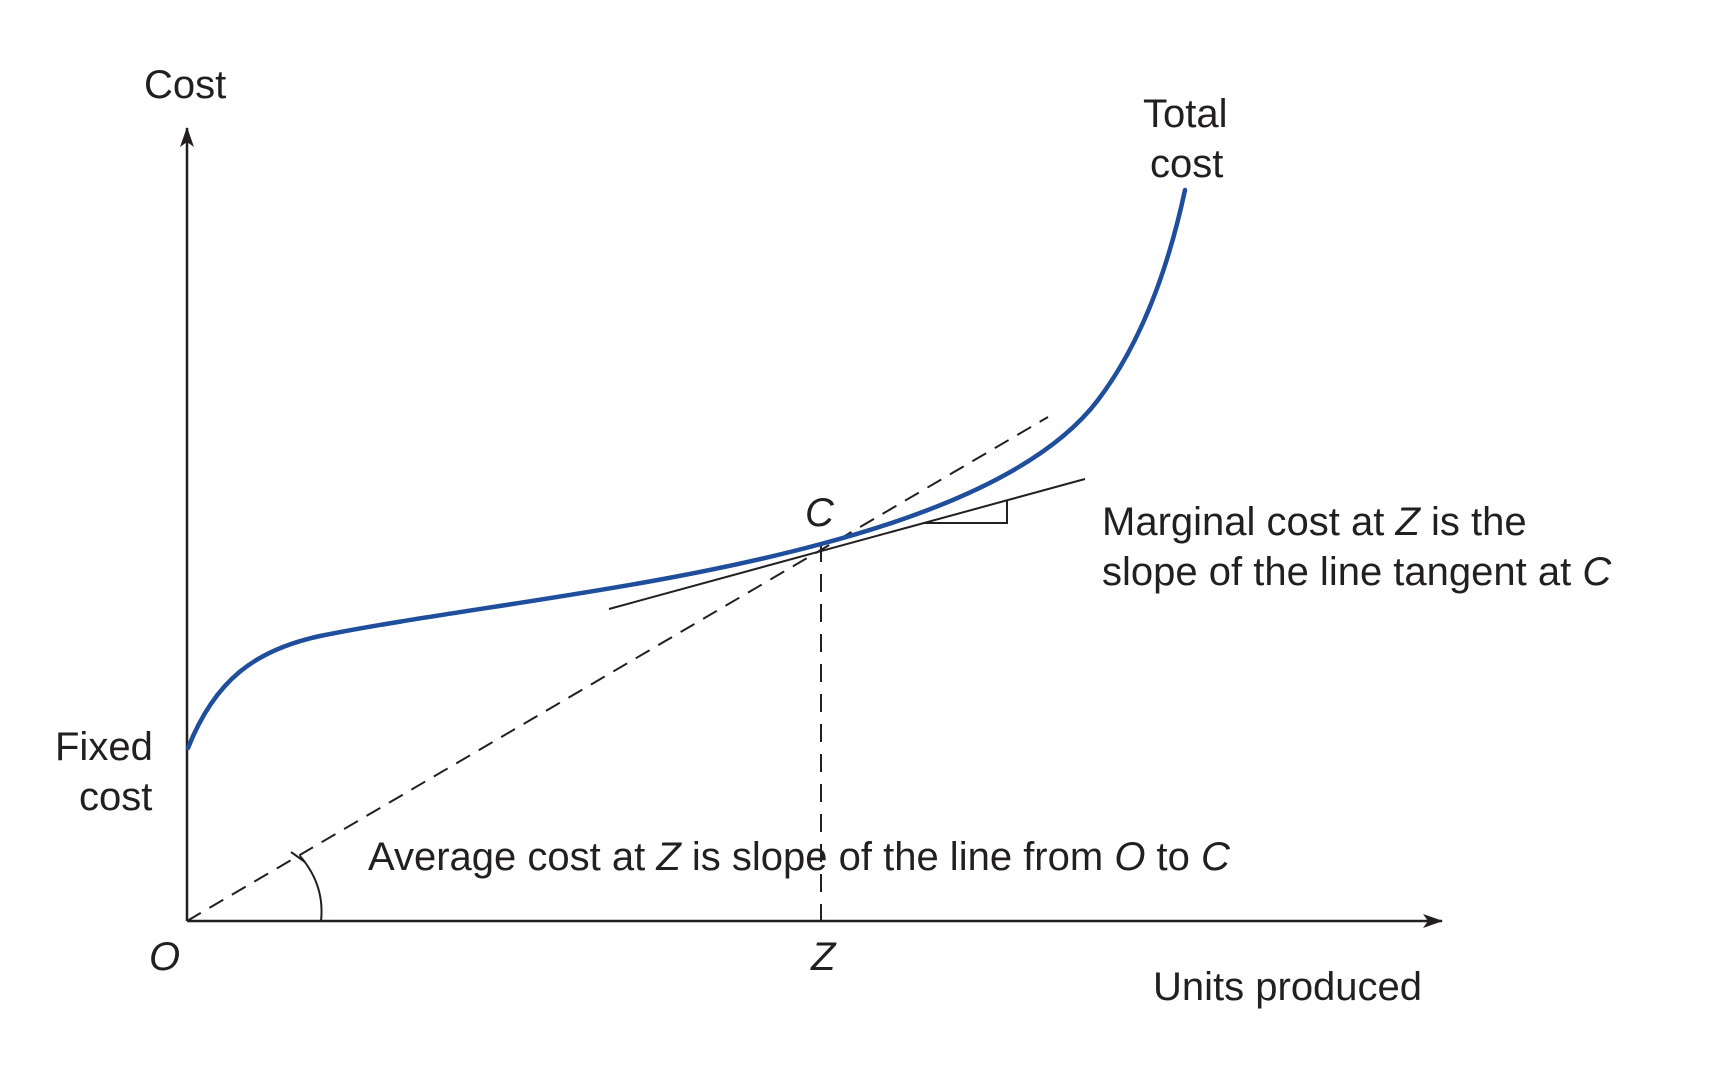 The width and height of the screenshot is (1727, 1066). I want to click on point-c-label: C, so click(819, 513).